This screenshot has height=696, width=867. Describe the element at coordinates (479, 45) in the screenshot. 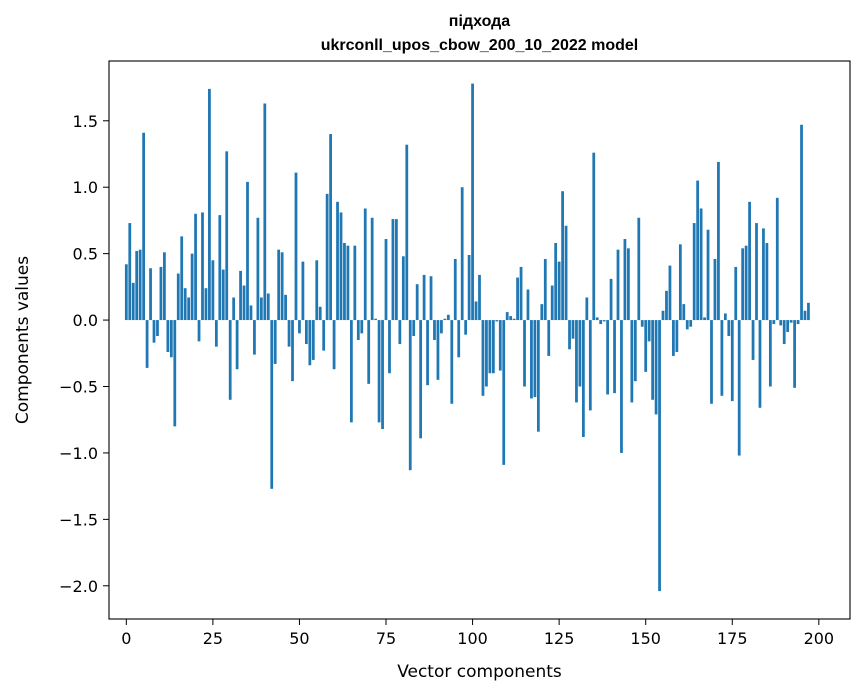

I see `chart-subtitle: ukrconll_upos_cbow_200_10_2022 model` at that location.